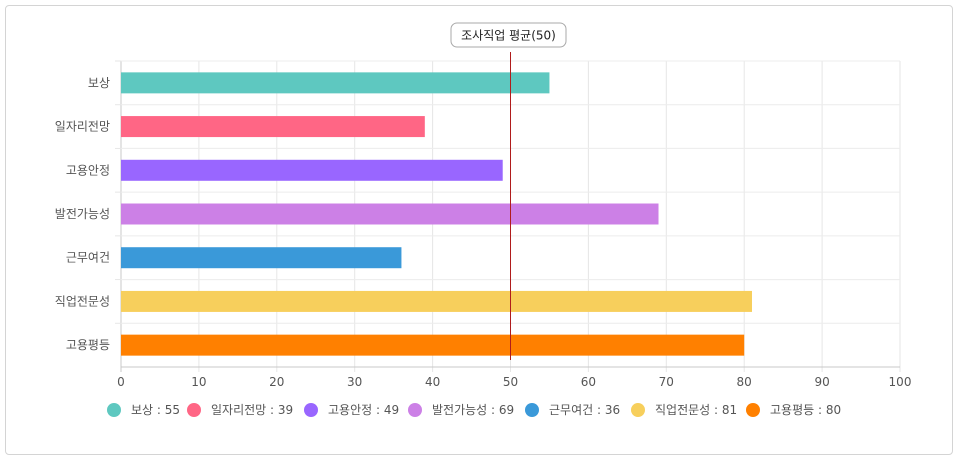 The height and width of the screenshot is (459, 959). What do you see at coordinates (121, 382) in the screenshot?
I see `x-tick-label: 0` at bounding box center [121, 382].